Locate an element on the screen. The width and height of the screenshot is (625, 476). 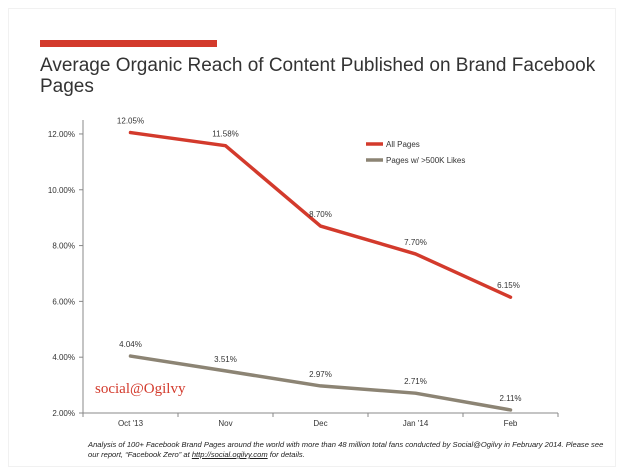
y-tick-label: 12.00% is located at coordinates (61, 134).